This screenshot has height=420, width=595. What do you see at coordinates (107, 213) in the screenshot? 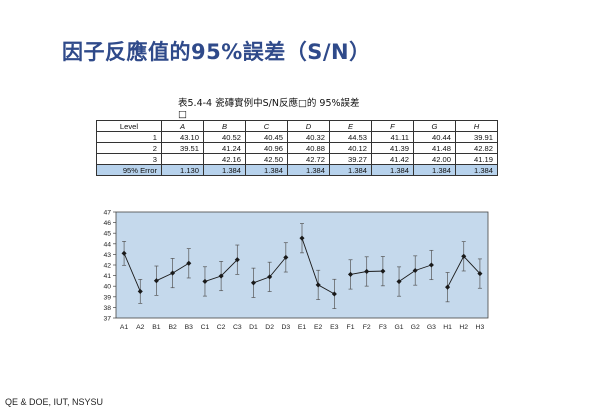
I see `y-tick-label: 47` at bounding box center [107, 213].